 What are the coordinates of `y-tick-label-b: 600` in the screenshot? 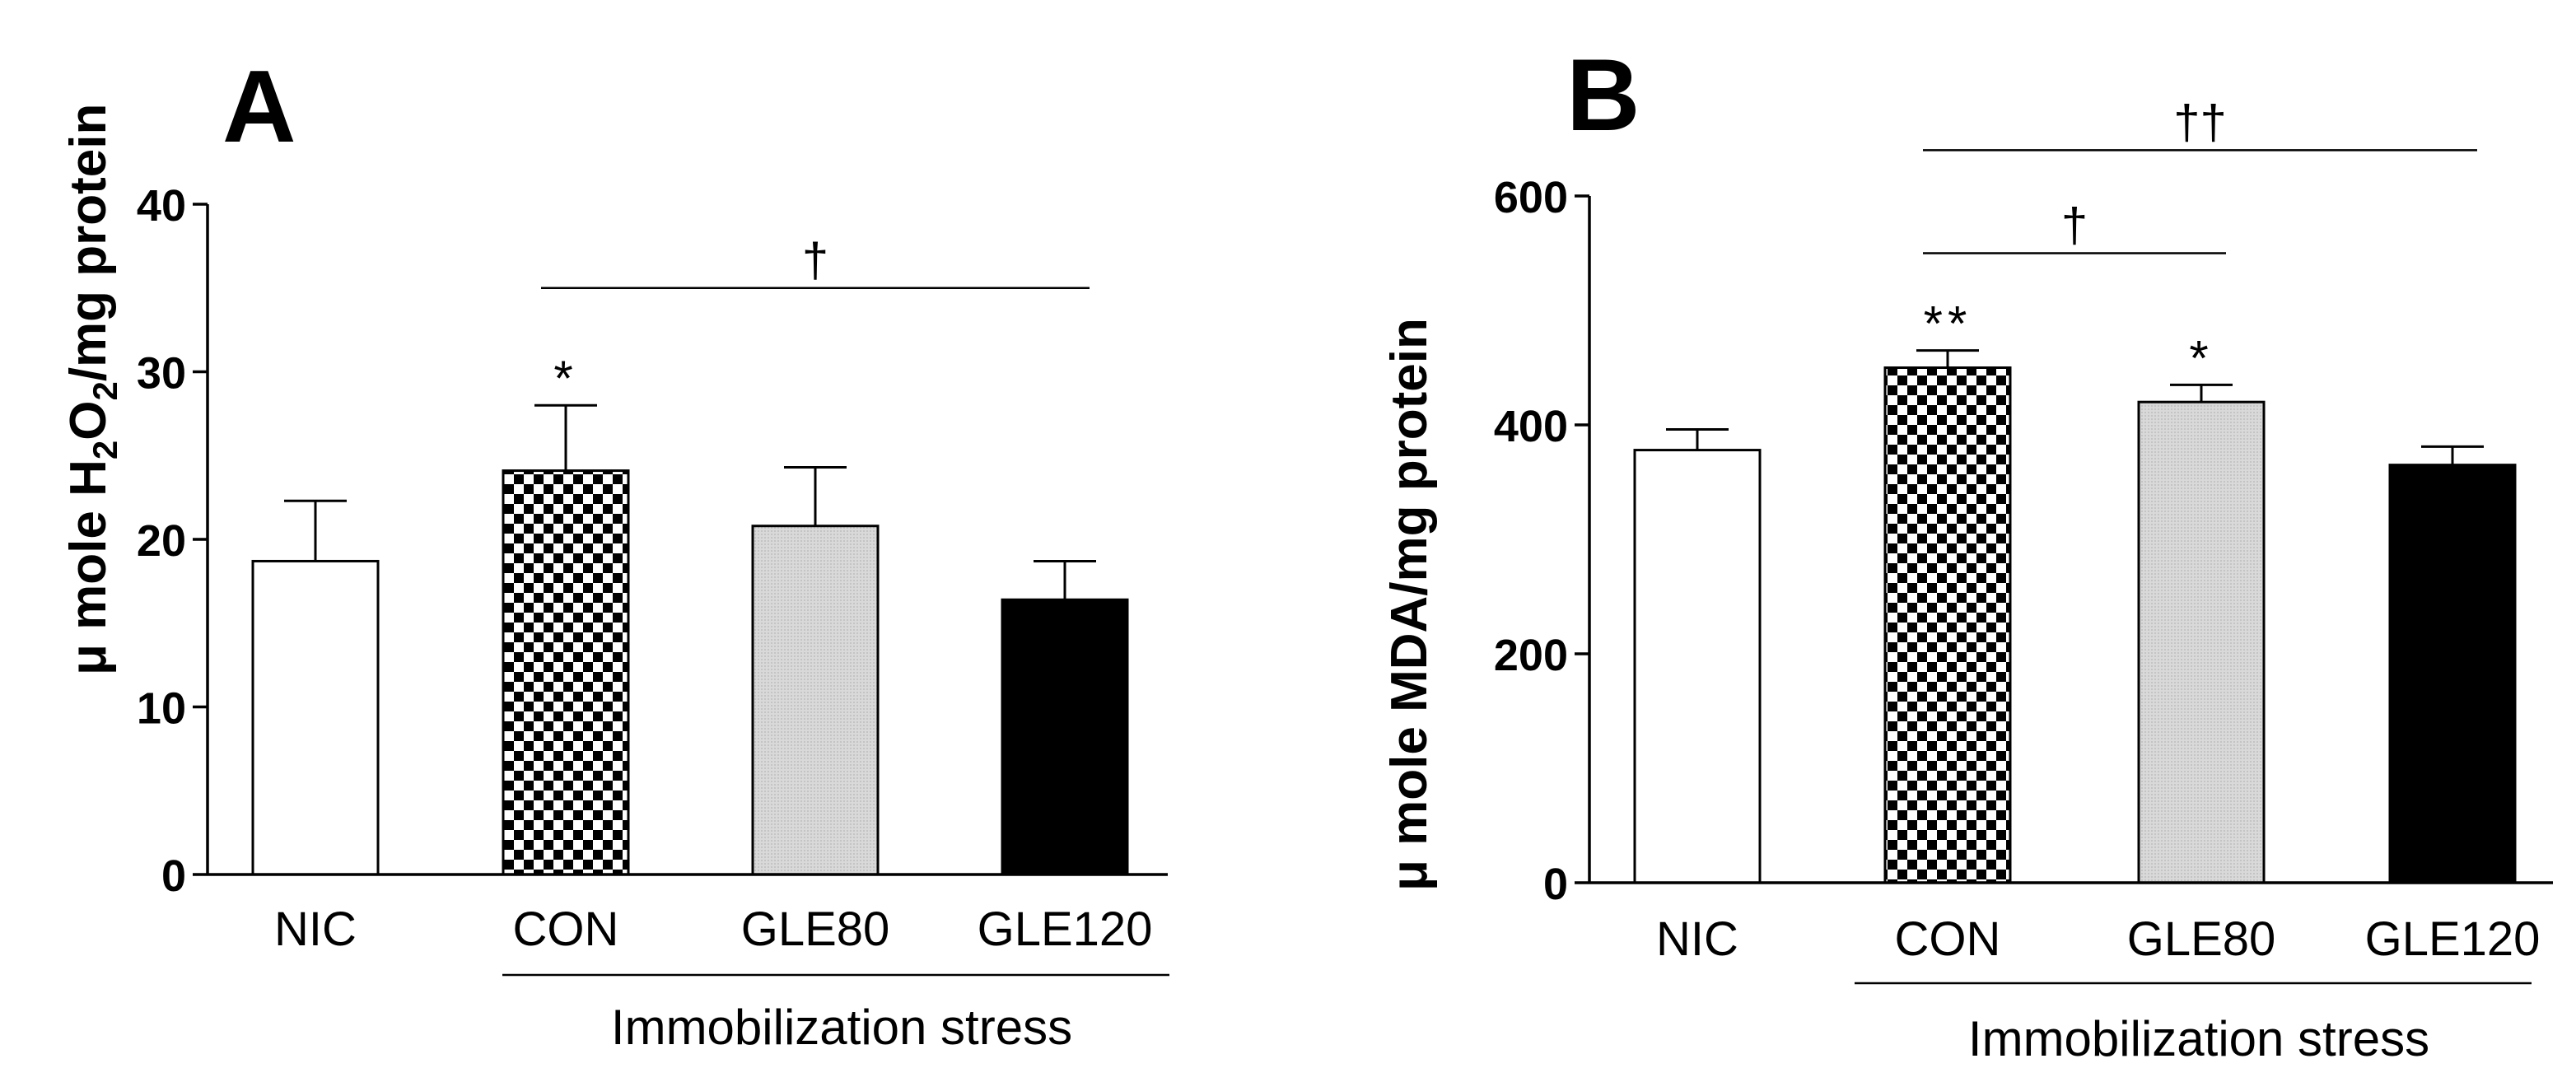 It's located at (1531, 197).